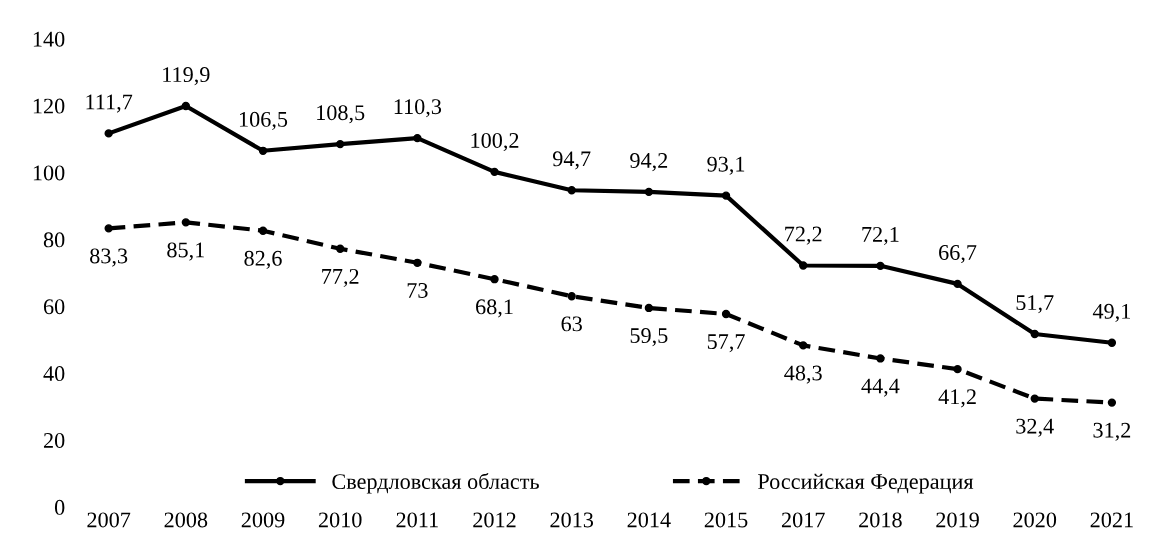  What do you see at coordinates (109, 103) in the screenshot?
I see `data-label: 111,7` at bounding box center [109, 103].